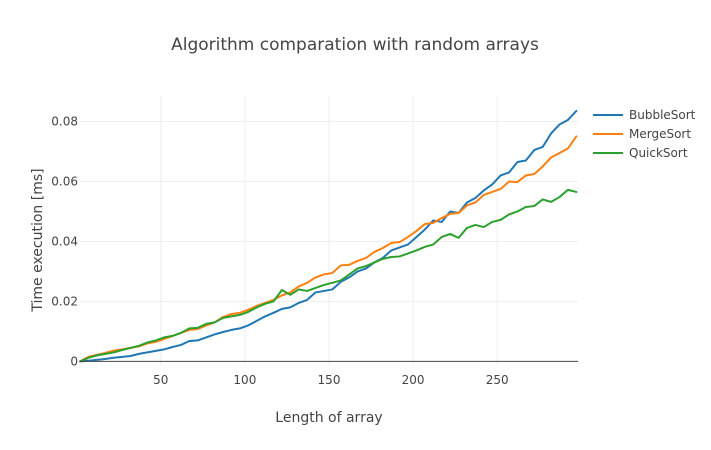  I want to click on y-tick-label: 0.02, so click(64, 301).